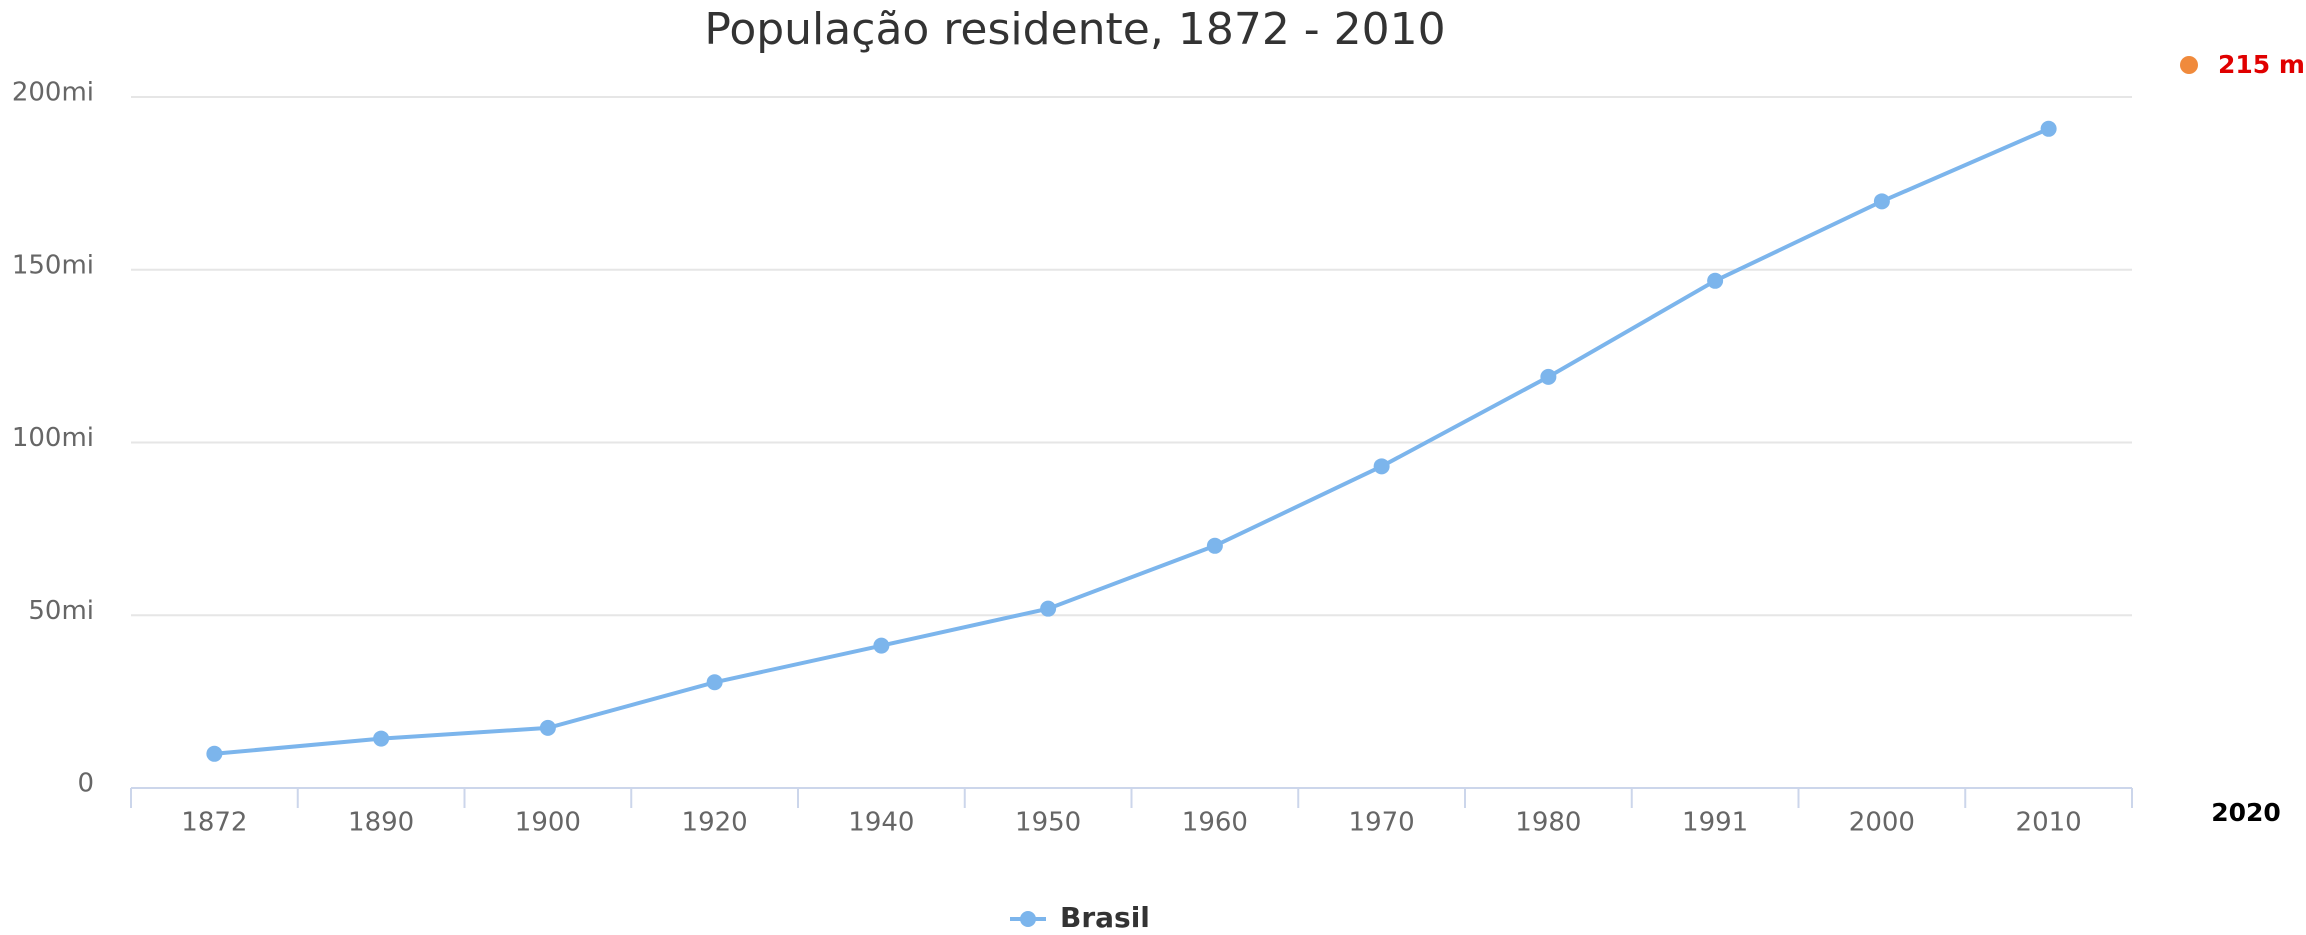 This screenshot has height=935, width=2306. What do you see at coordinates (85, 784) in the screenshot?
I see `y-tick-label: 0` at bounding box center [85, 784].